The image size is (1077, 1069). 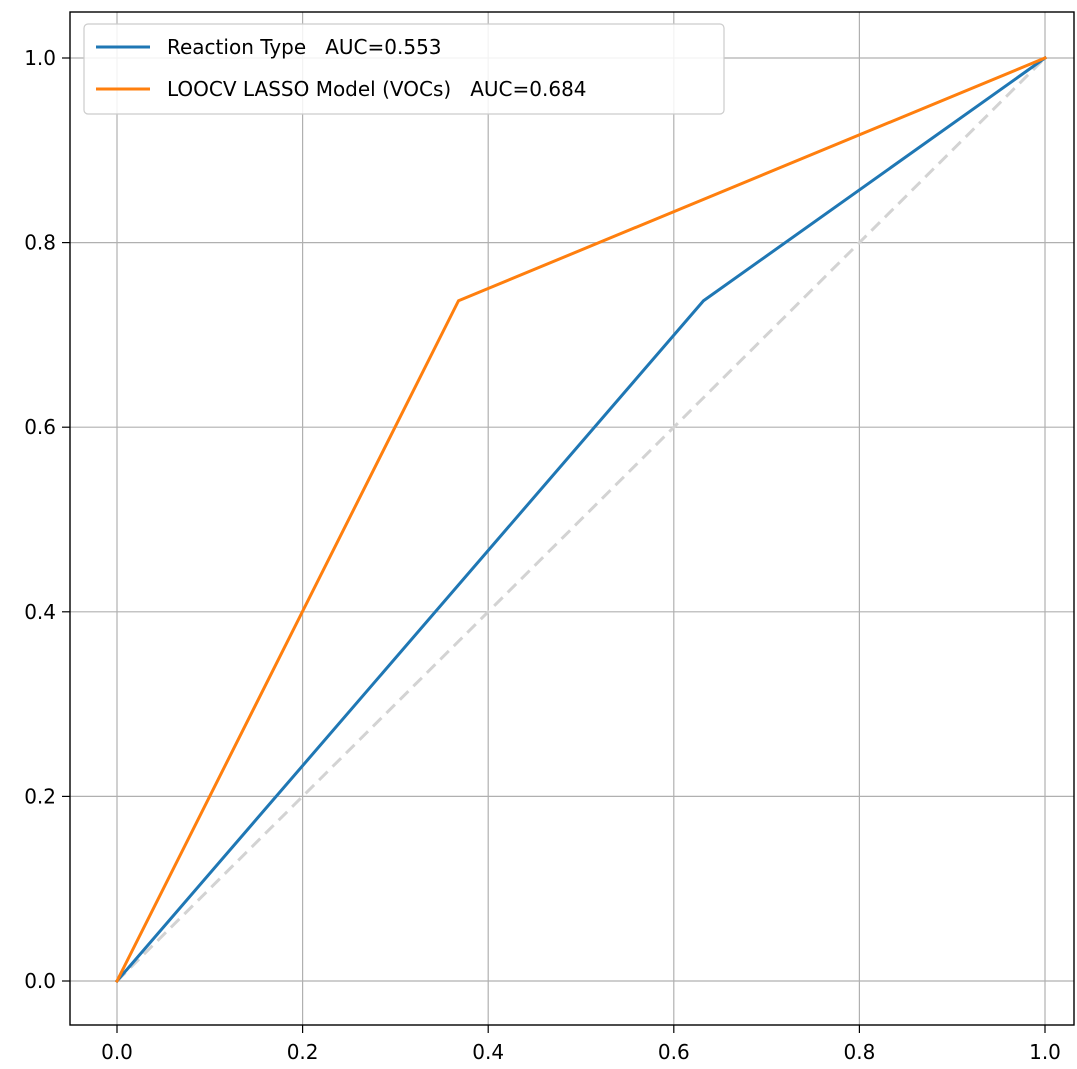 I want to click on y-tick-label: 0.4, so click(x=40, y=612).